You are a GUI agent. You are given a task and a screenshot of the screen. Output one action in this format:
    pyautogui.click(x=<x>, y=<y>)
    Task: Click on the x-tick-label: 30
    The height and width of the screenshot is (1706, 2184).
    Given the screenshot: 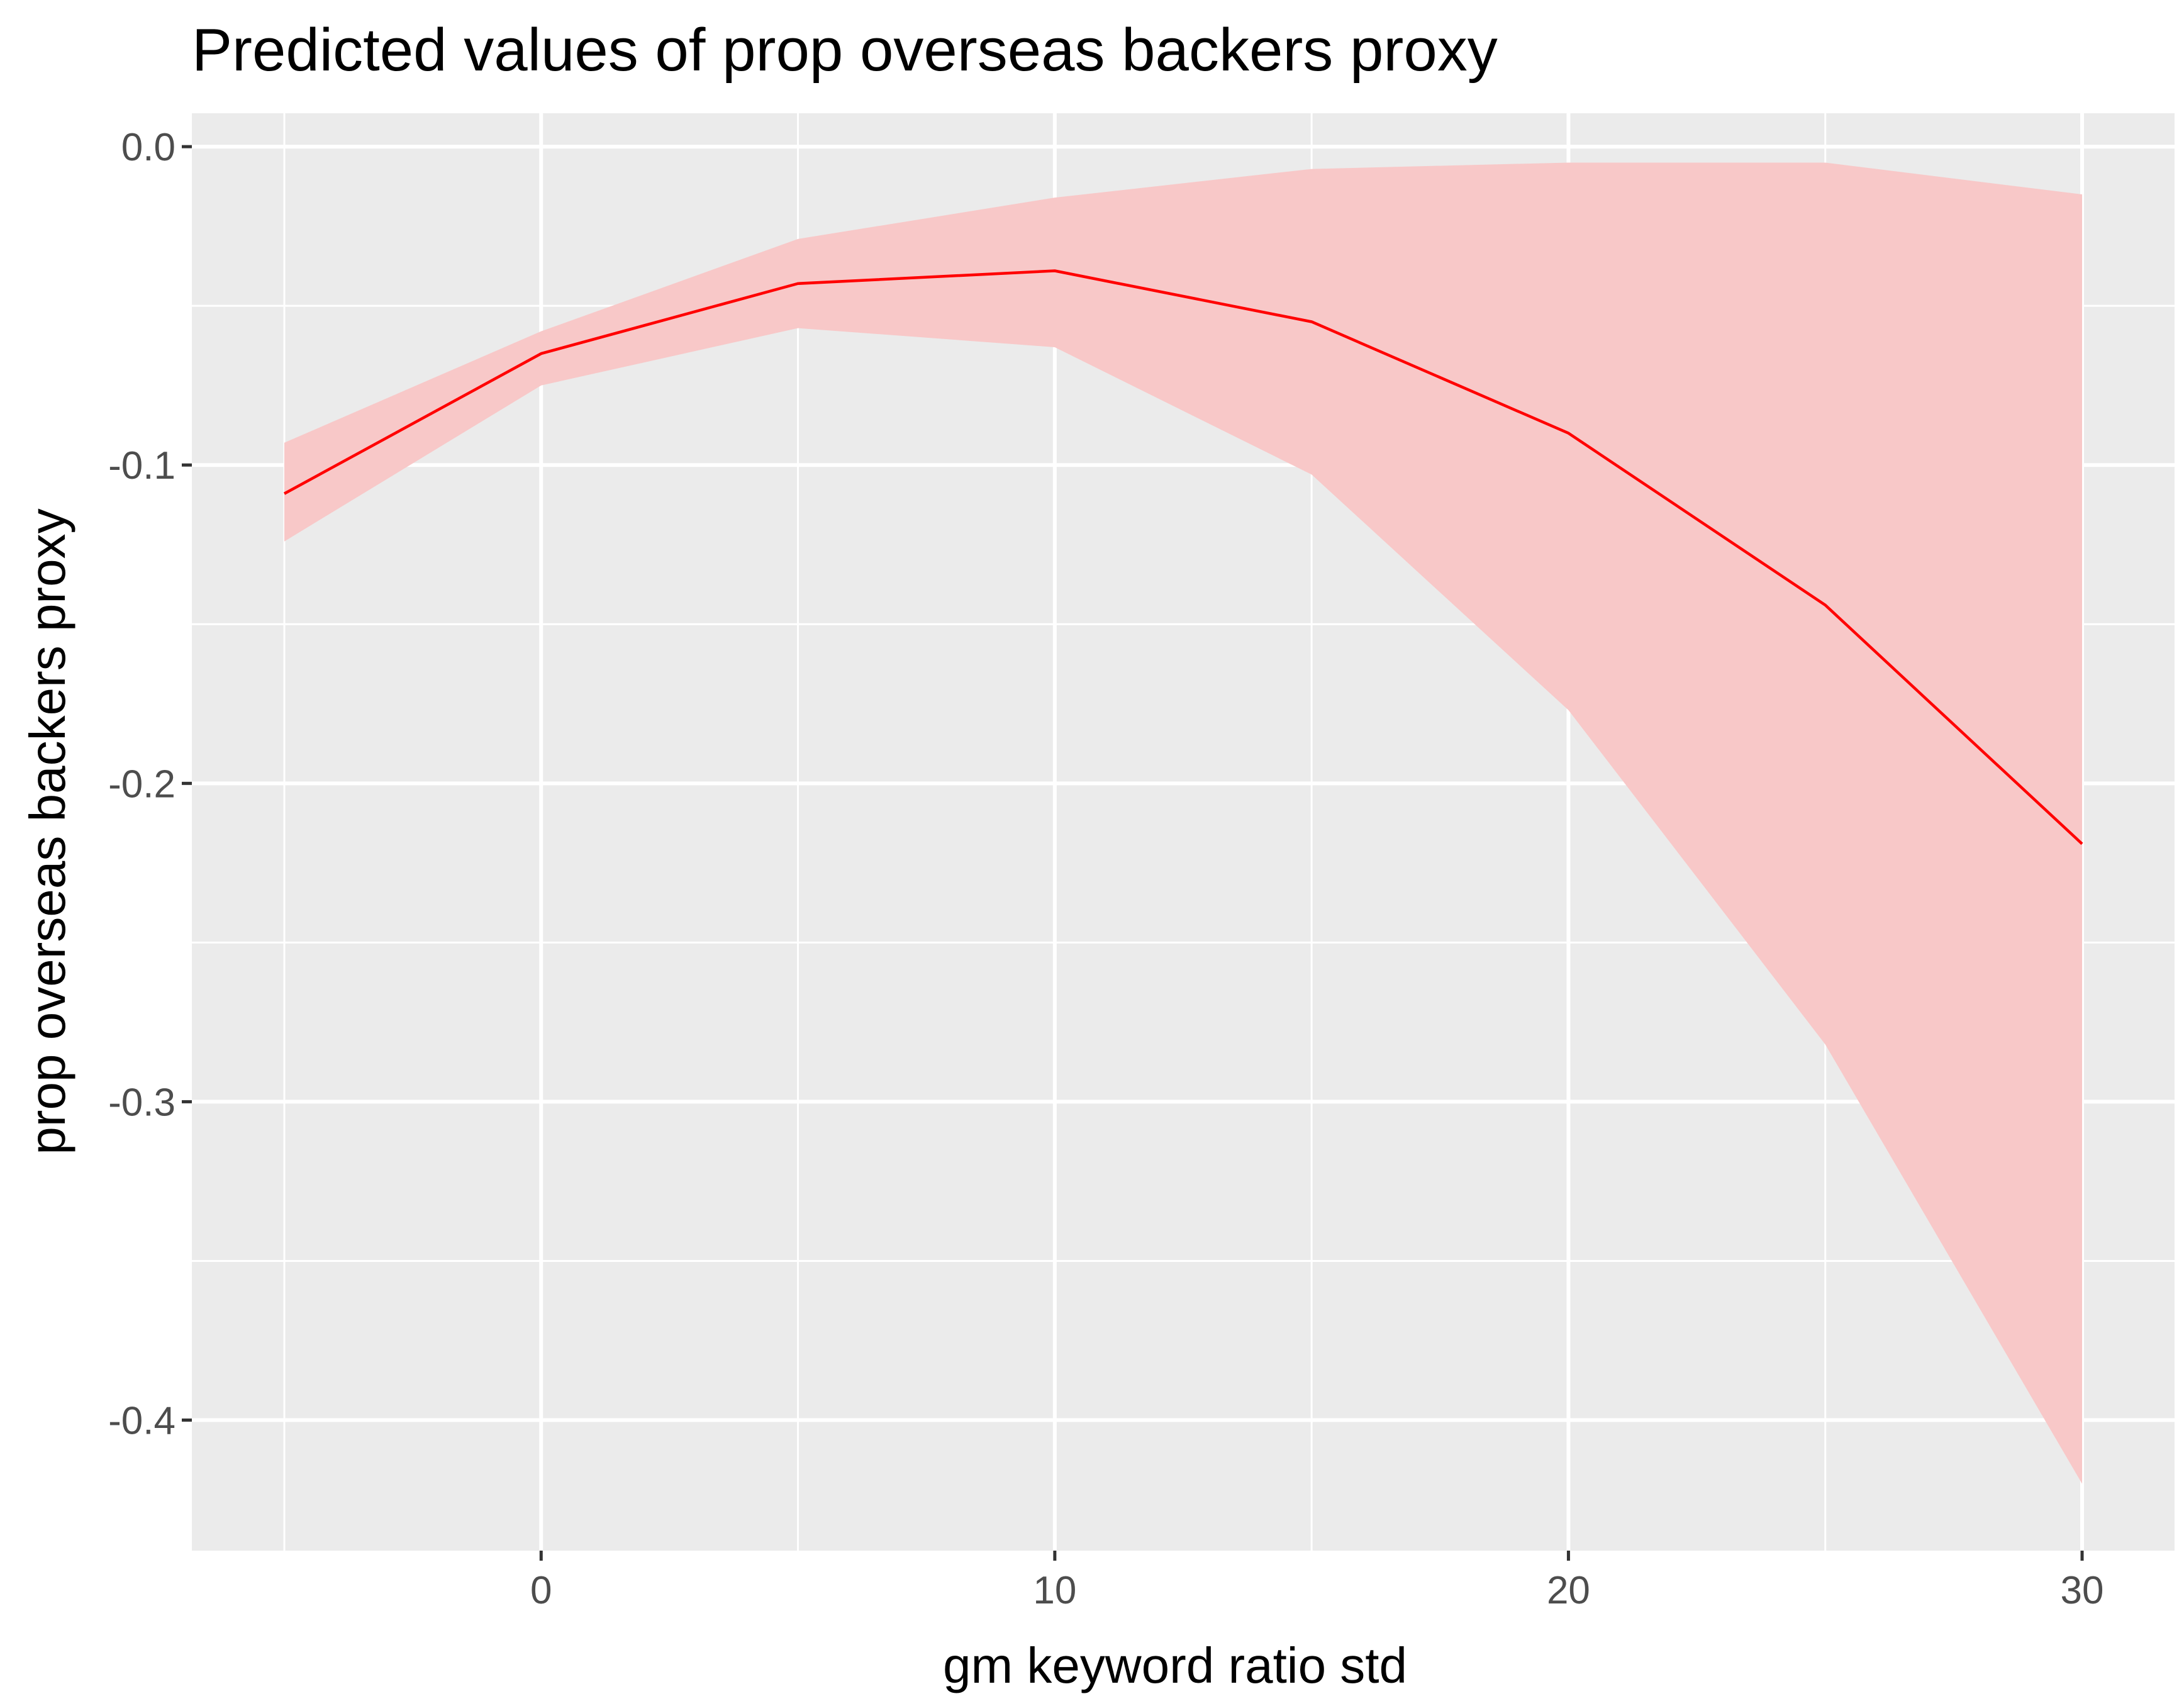 What is the action you would take?
    pyautogui.click(x=2082, y=1590)
    